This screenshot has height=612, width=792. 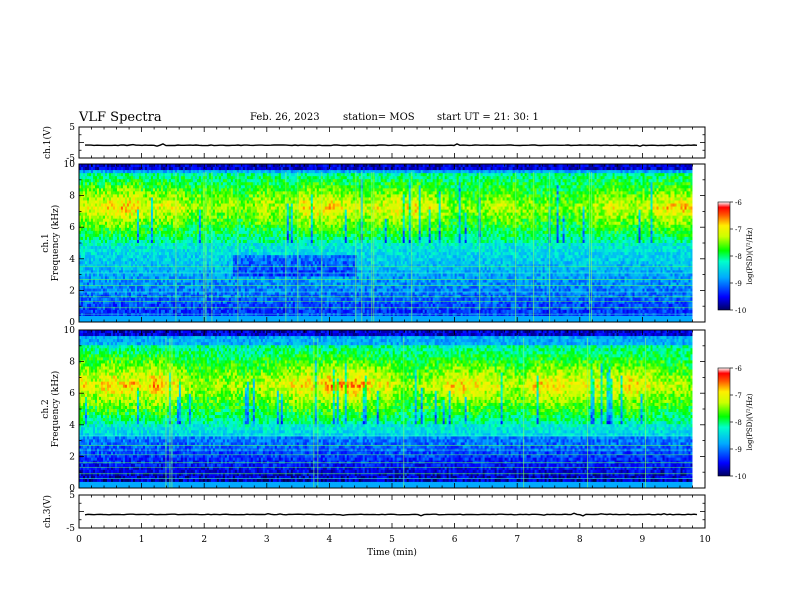 What do you see at coordinates (455, 540) in the screenshot?
I see `x-tick-label: 6` at bounding box center [455, 540].